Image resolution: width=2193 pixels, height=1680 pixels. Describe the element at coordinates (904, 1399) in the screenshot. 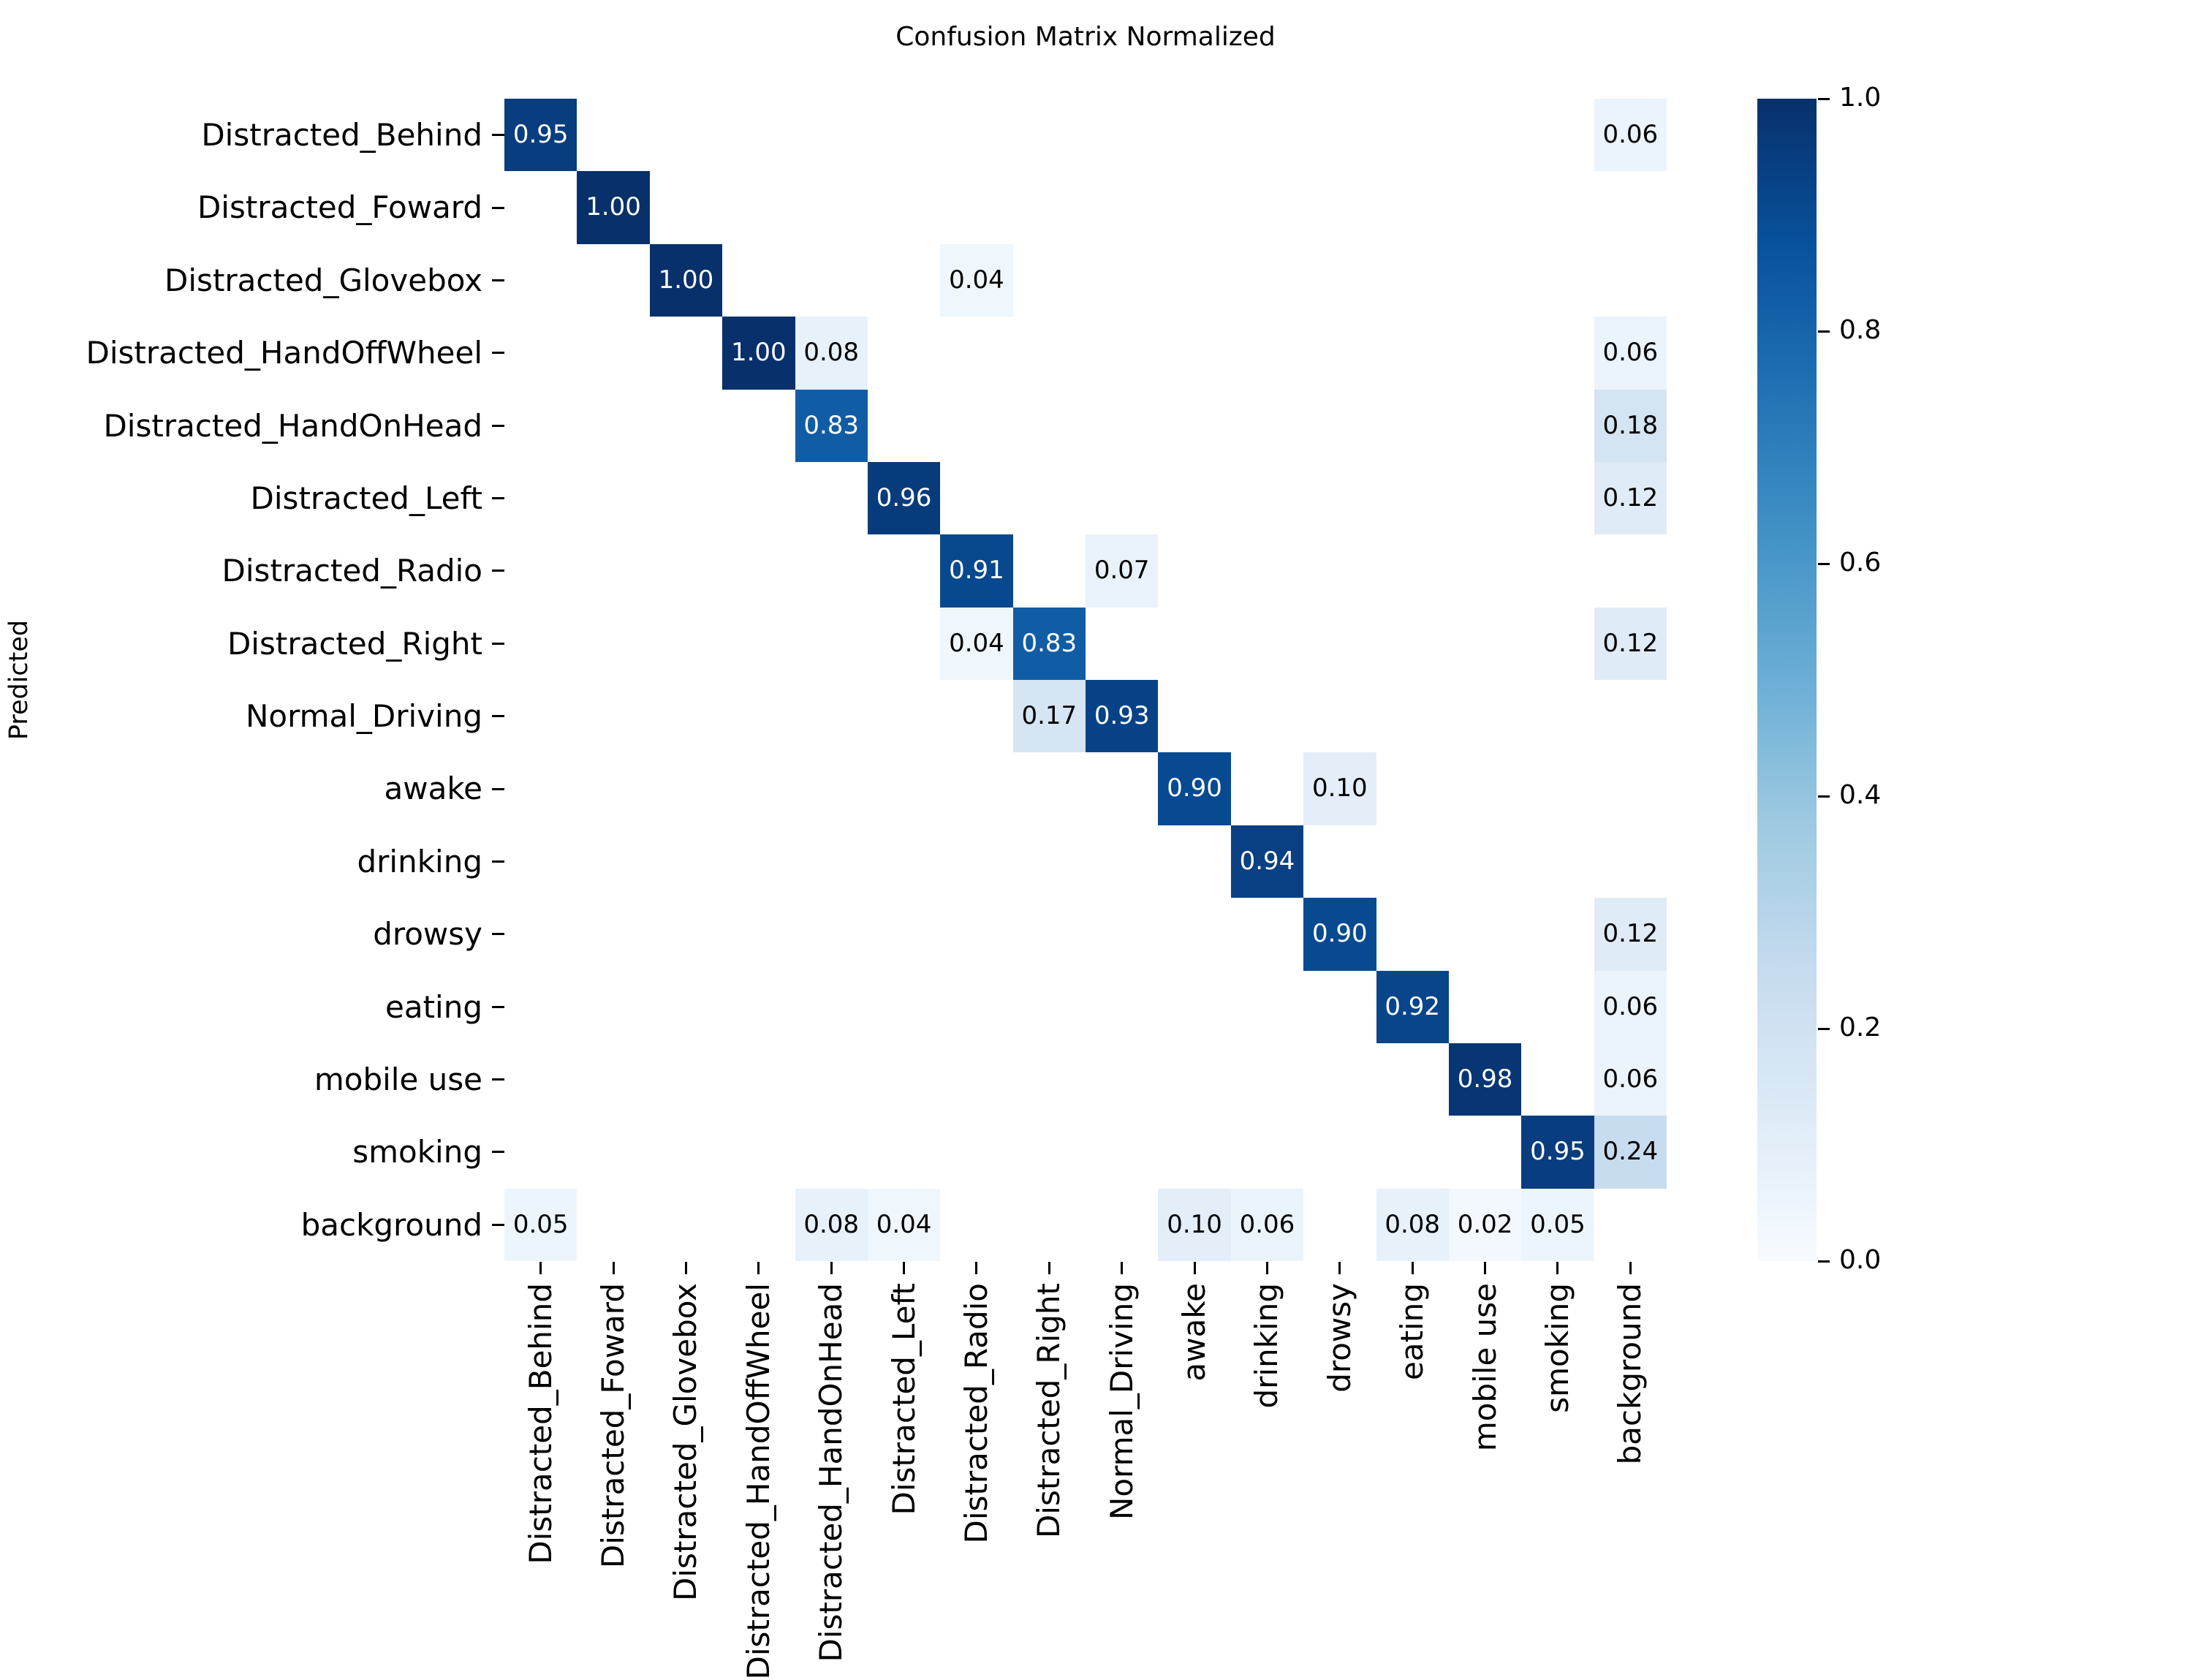

I see `x-tick-label: Distracted_Left` at that location.